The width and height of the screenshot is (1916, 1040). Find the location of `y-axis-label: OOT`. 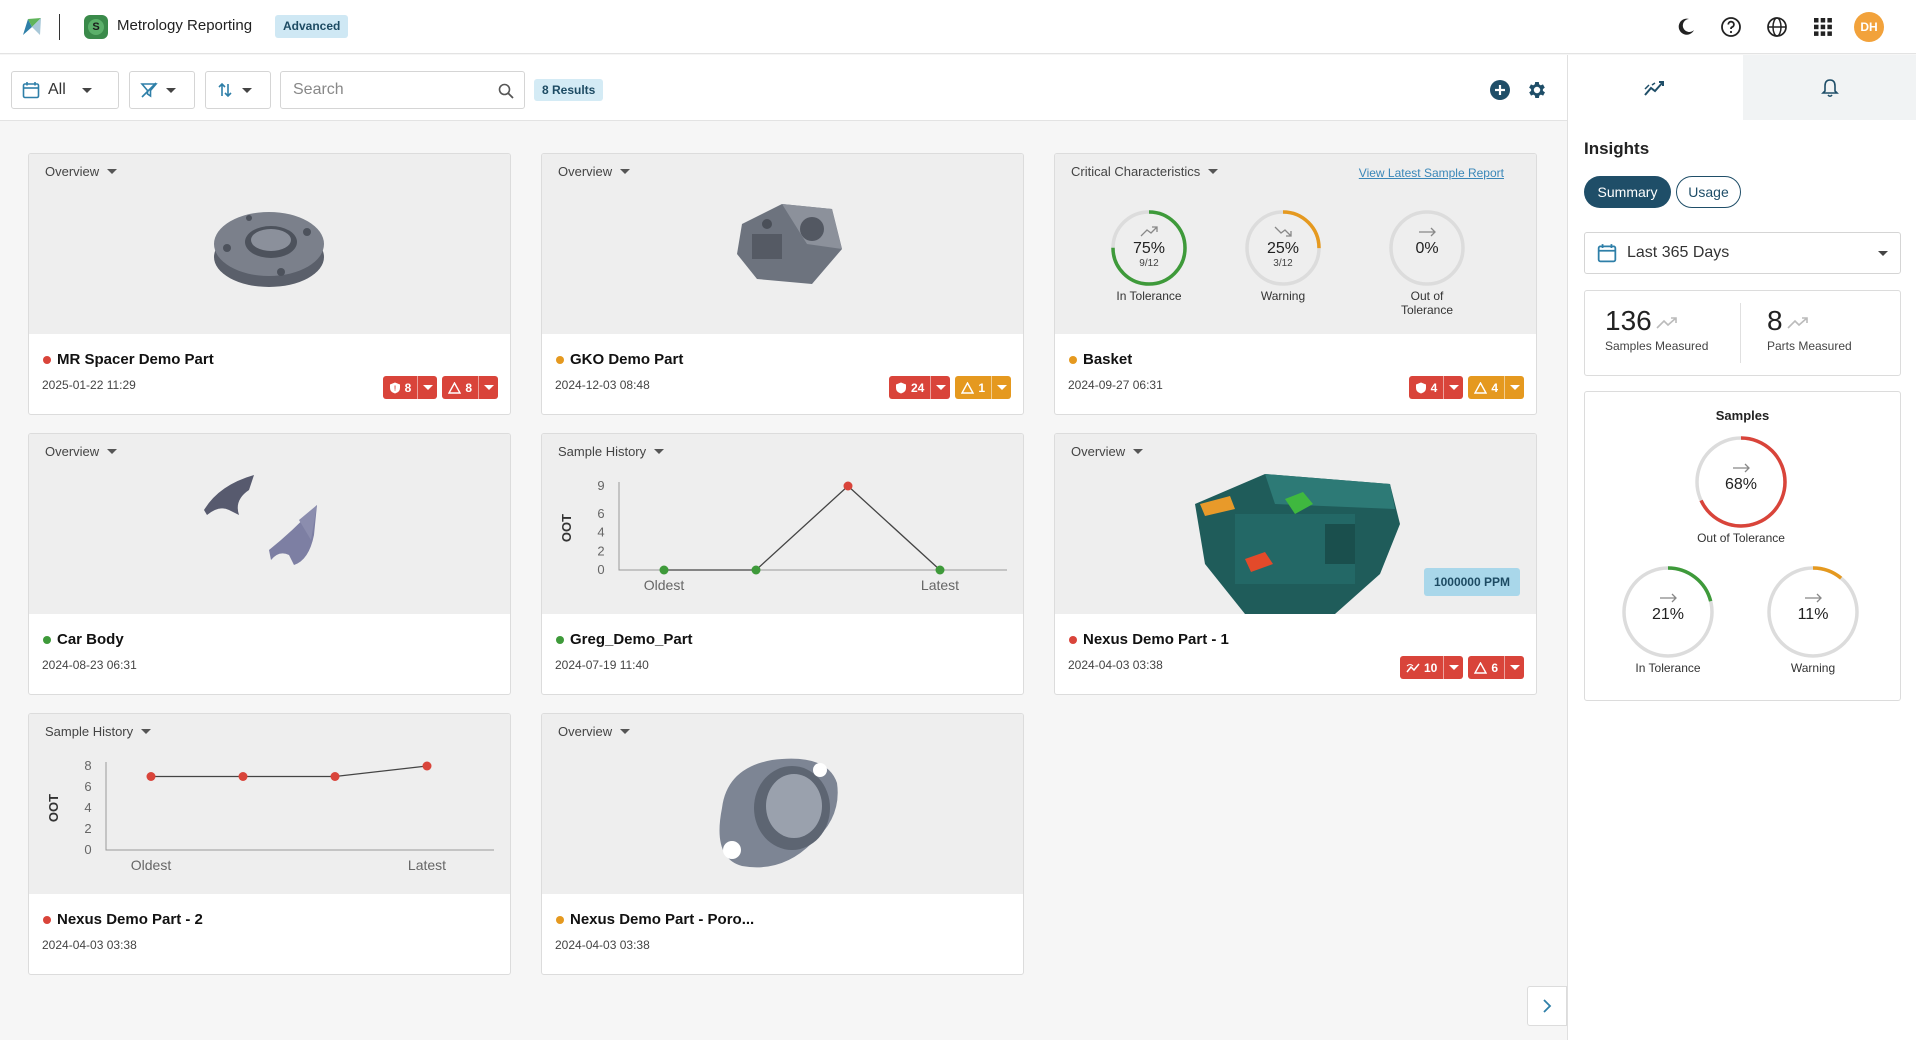

y-axis-label: OOT is located at coordinates (53, 808).